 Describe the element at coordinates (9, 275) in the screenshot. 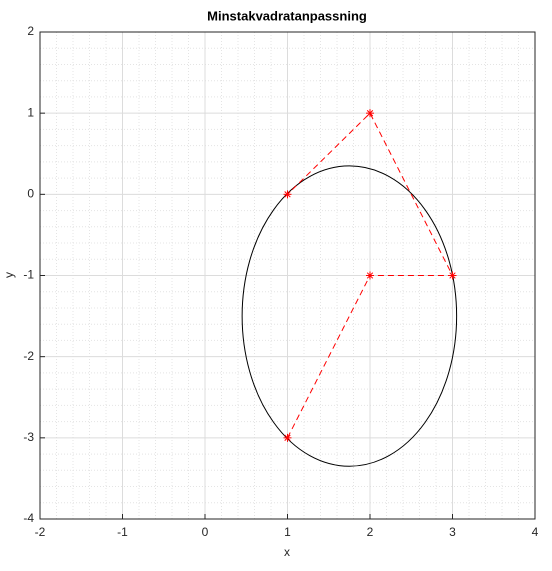

I see `y-axis-label: y` at that location.